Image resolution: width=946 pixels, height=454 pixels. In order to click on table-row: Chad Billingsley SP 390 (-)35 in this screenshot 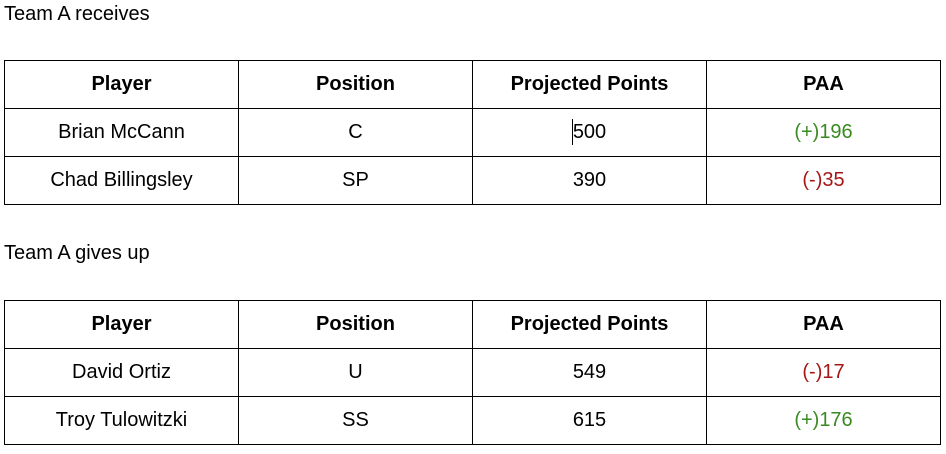, I will do `click(472, 180)`.